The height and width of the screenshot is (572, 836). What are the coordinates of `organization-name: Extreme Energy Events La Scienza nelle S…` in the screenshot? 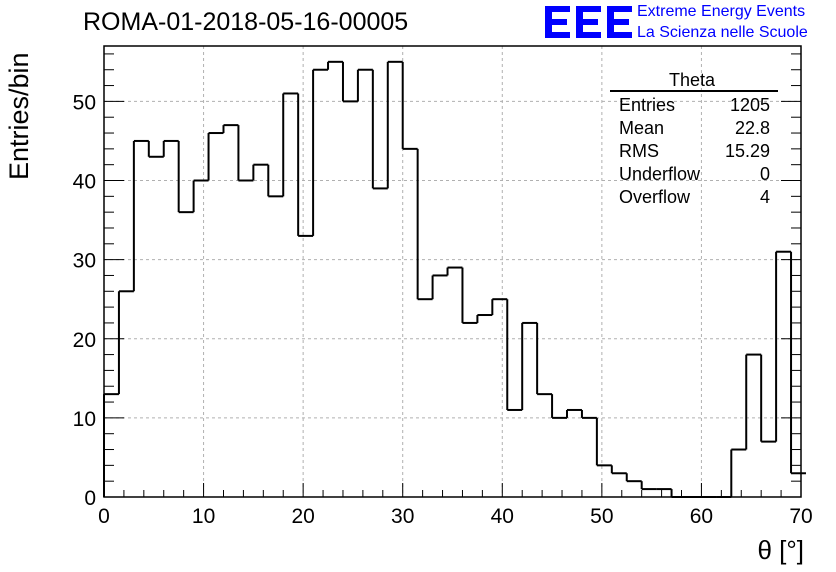 It's located at (722, 22).